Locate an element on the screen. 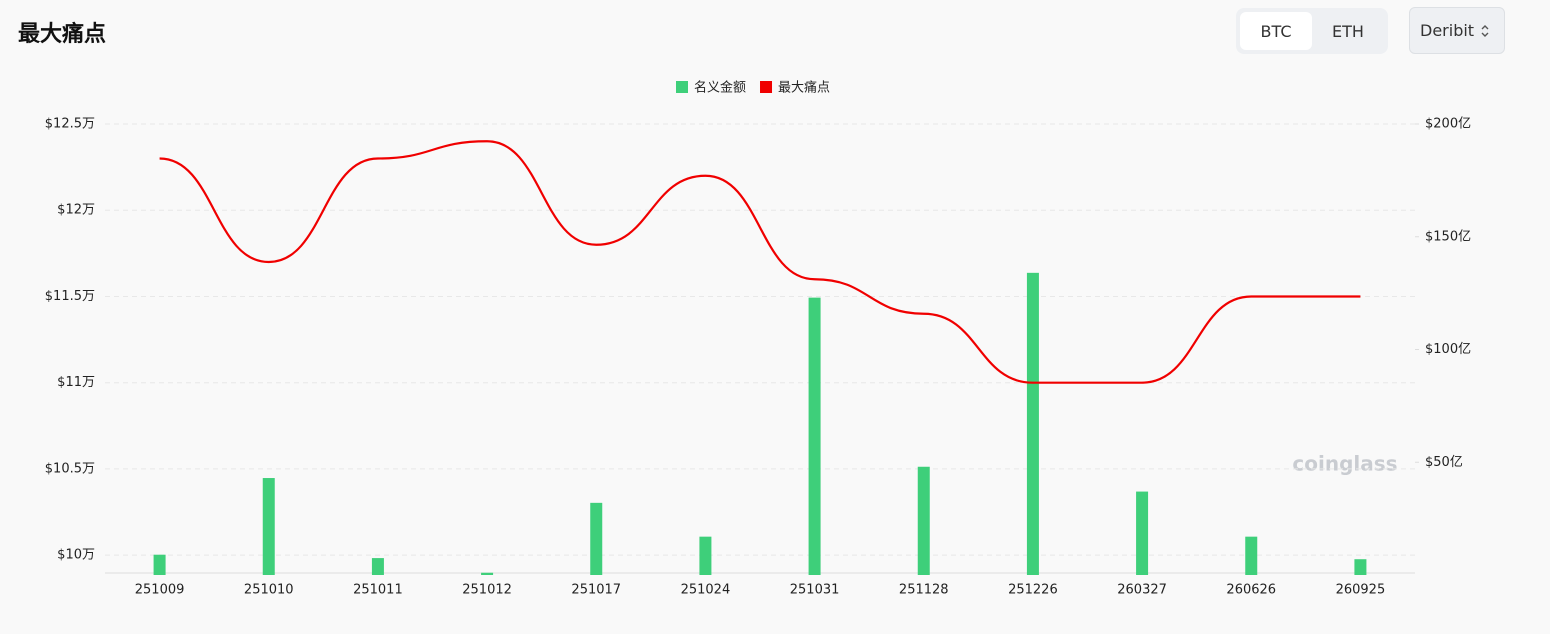  x-tick-label: 260327 is located at coordinates (1142, 590).